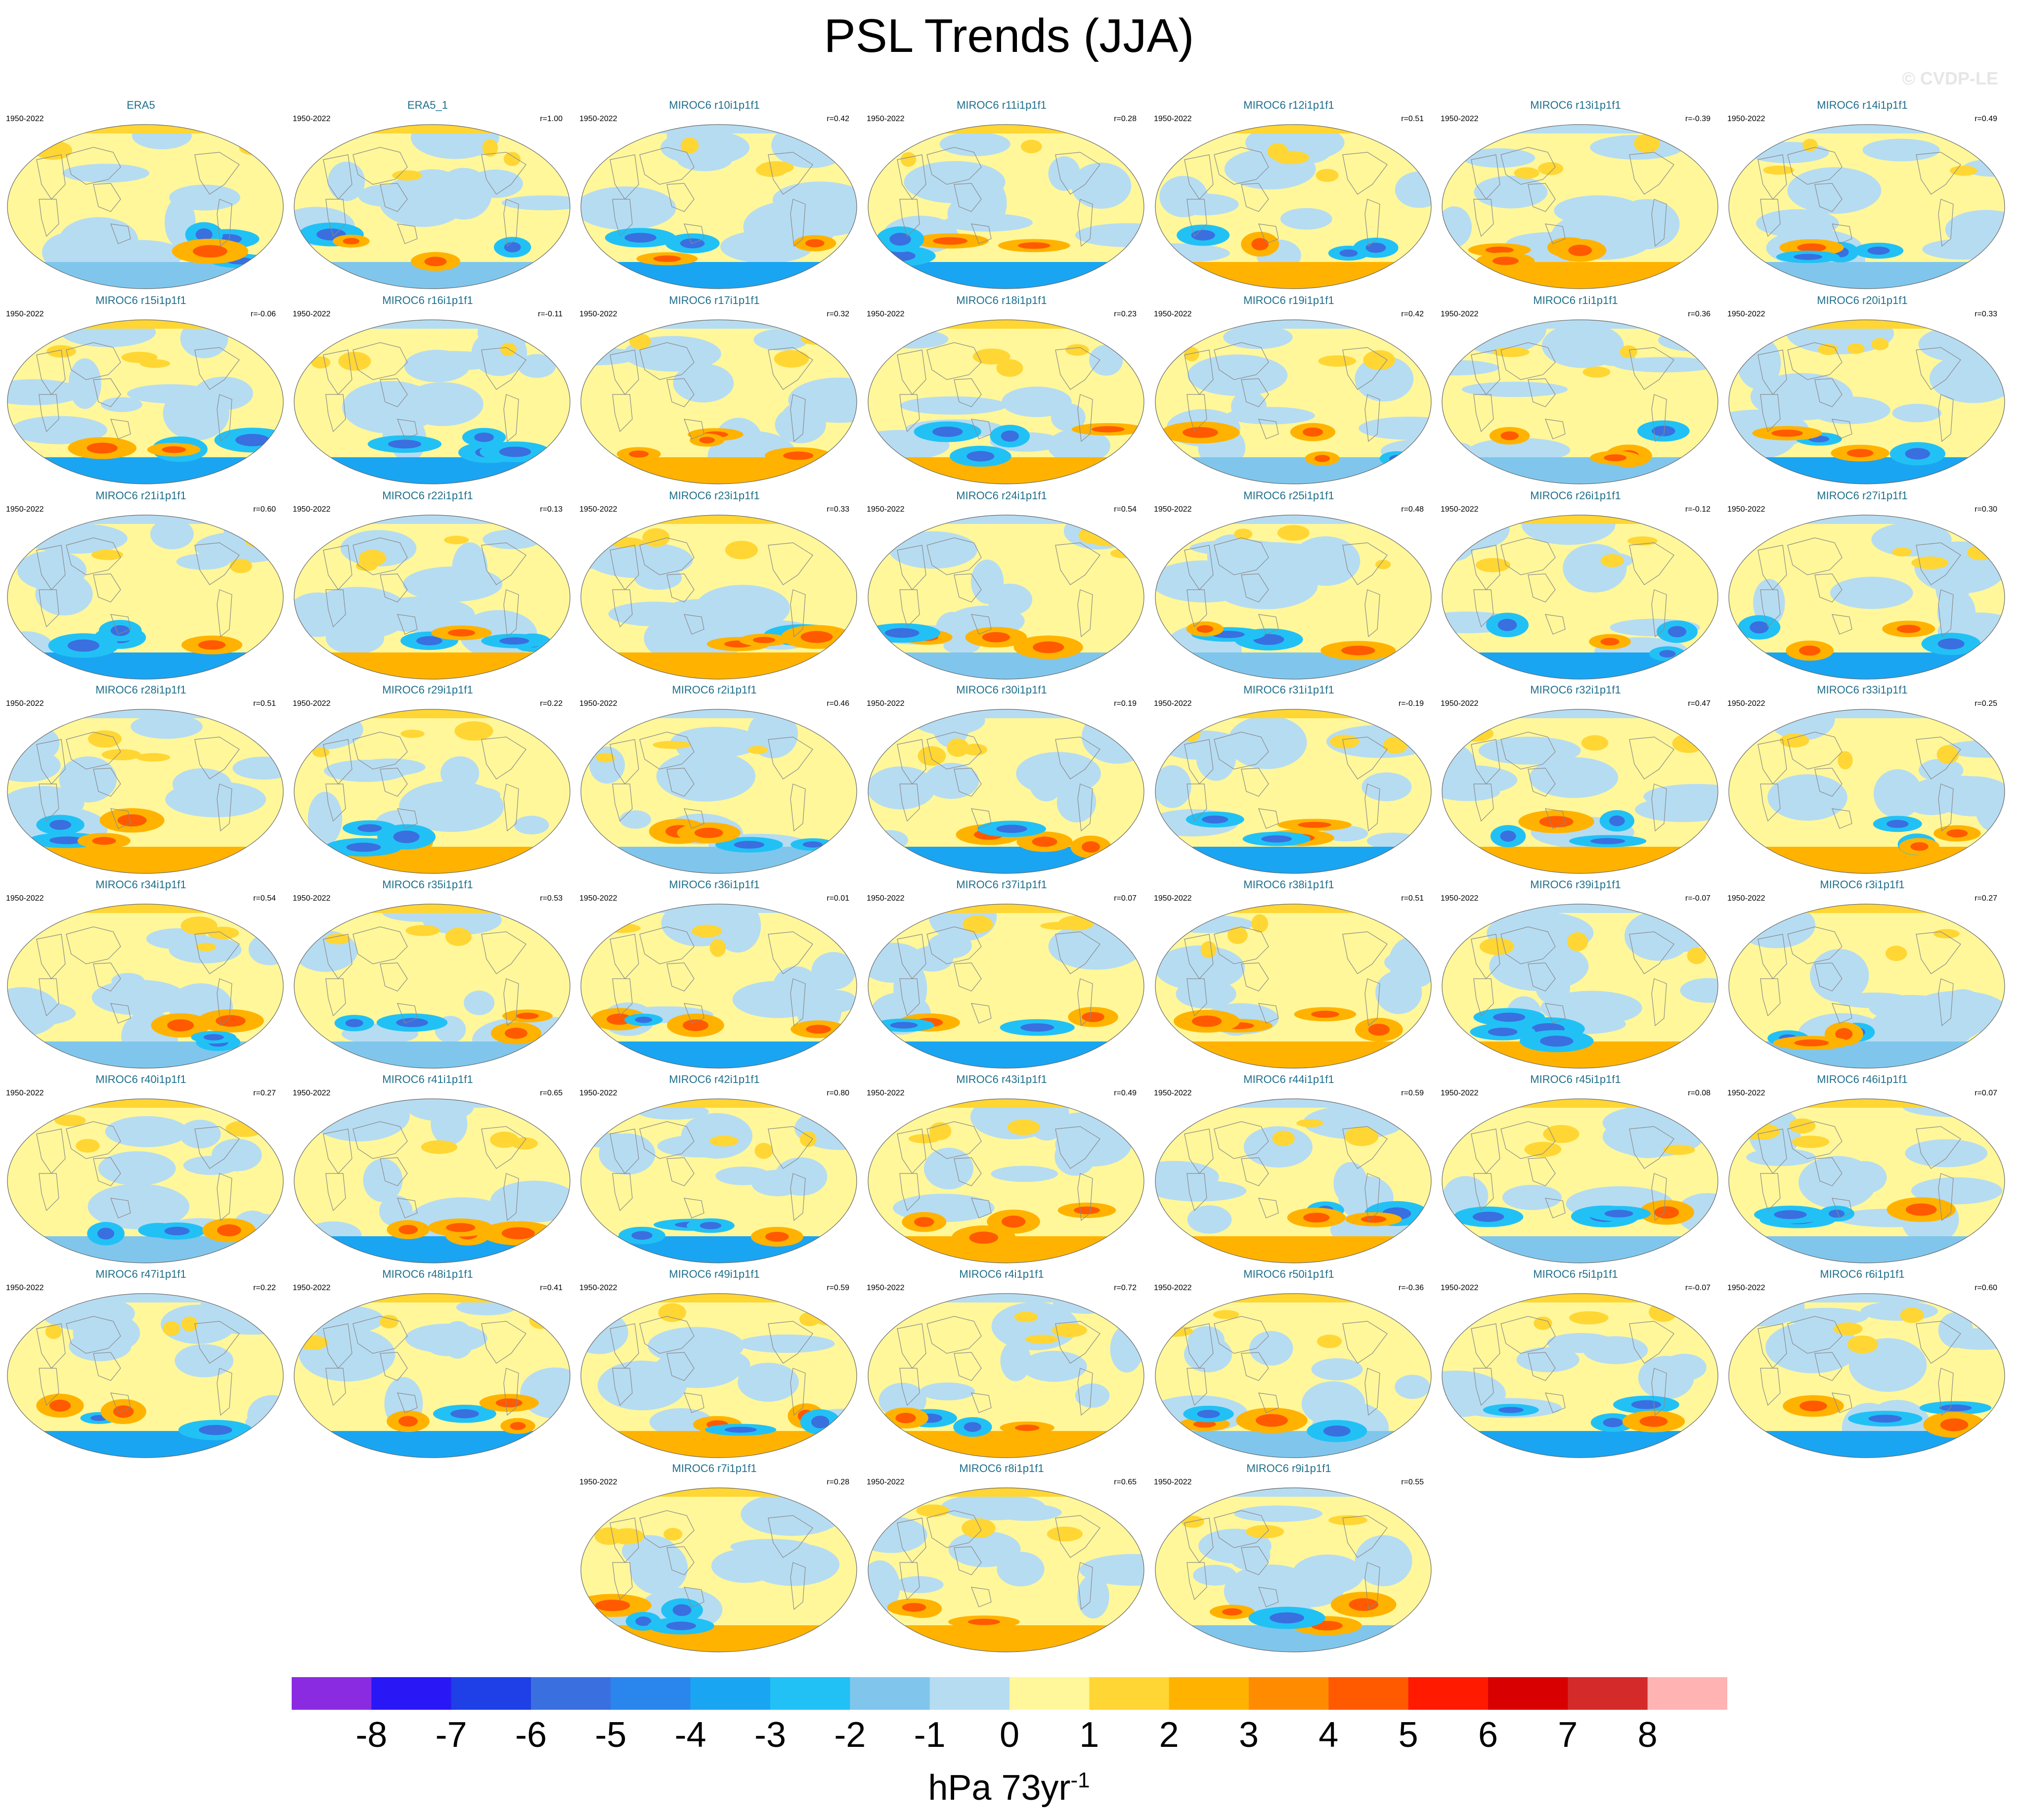  Describe the element at coordinates (428, 390) in the screenshot. I see `map-panel: MIROC6 r16i1p1f1 1950-2022 r=-0.11` at that location.